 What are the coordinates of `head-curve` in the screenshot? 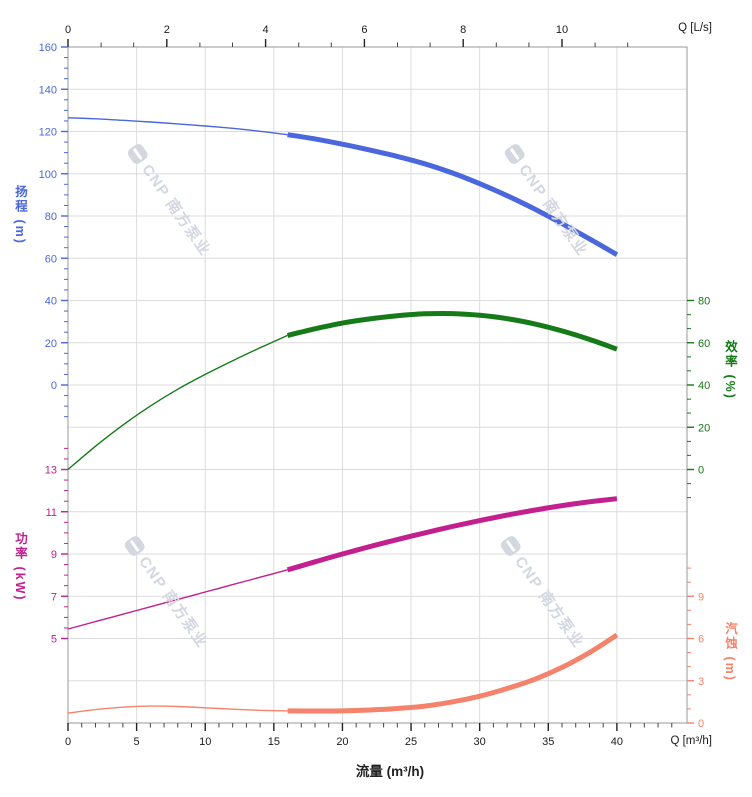 It's located at (343, 187).